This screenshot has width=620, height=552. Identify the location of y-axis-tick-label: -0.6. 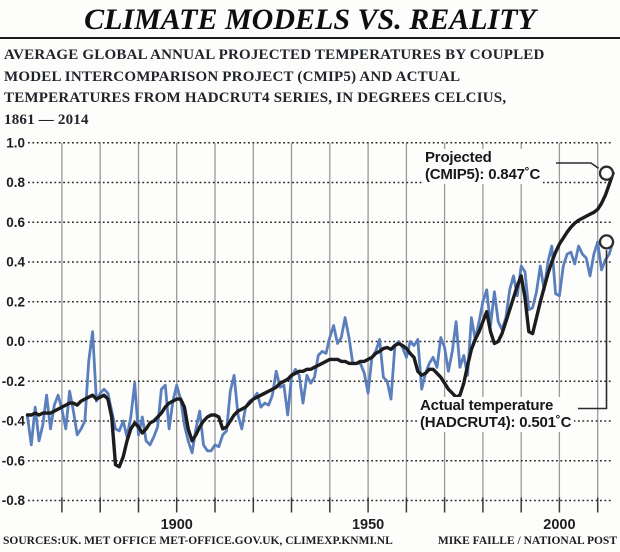
(14, 460).